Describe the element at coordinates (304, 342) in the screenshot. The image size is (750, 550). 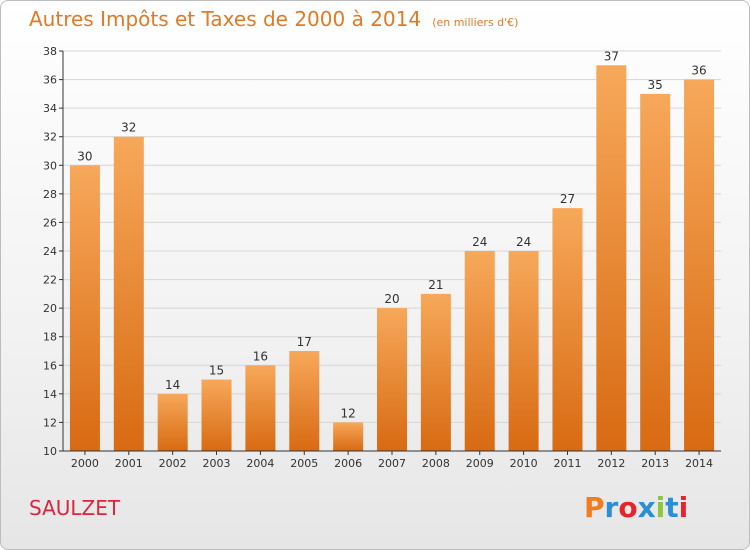
I see `bar-value-label: 17` at that location.